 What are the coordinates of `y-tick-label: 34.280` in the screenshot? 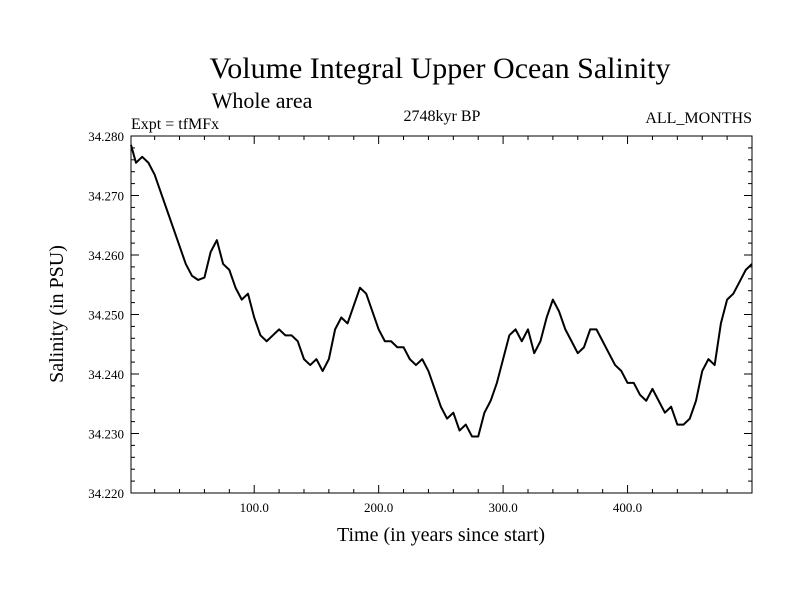 It's located at (106, 136).